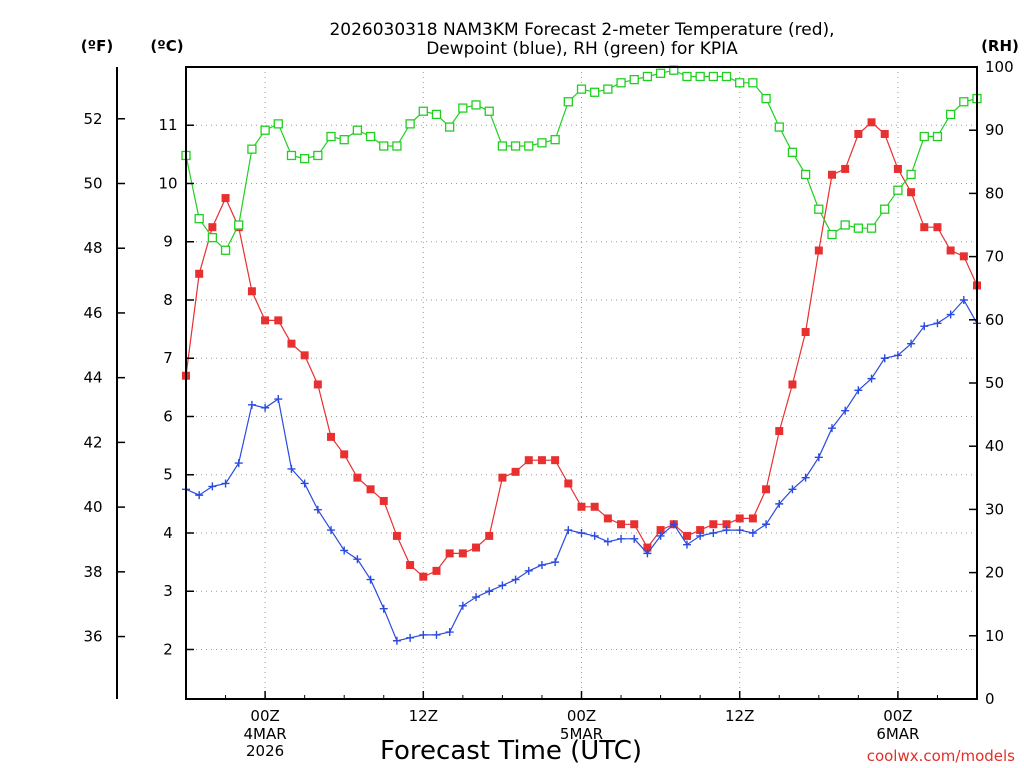  Describe the element at coordinates (225, 250) in the screenshot. I see `point-s2-h3` at that location.